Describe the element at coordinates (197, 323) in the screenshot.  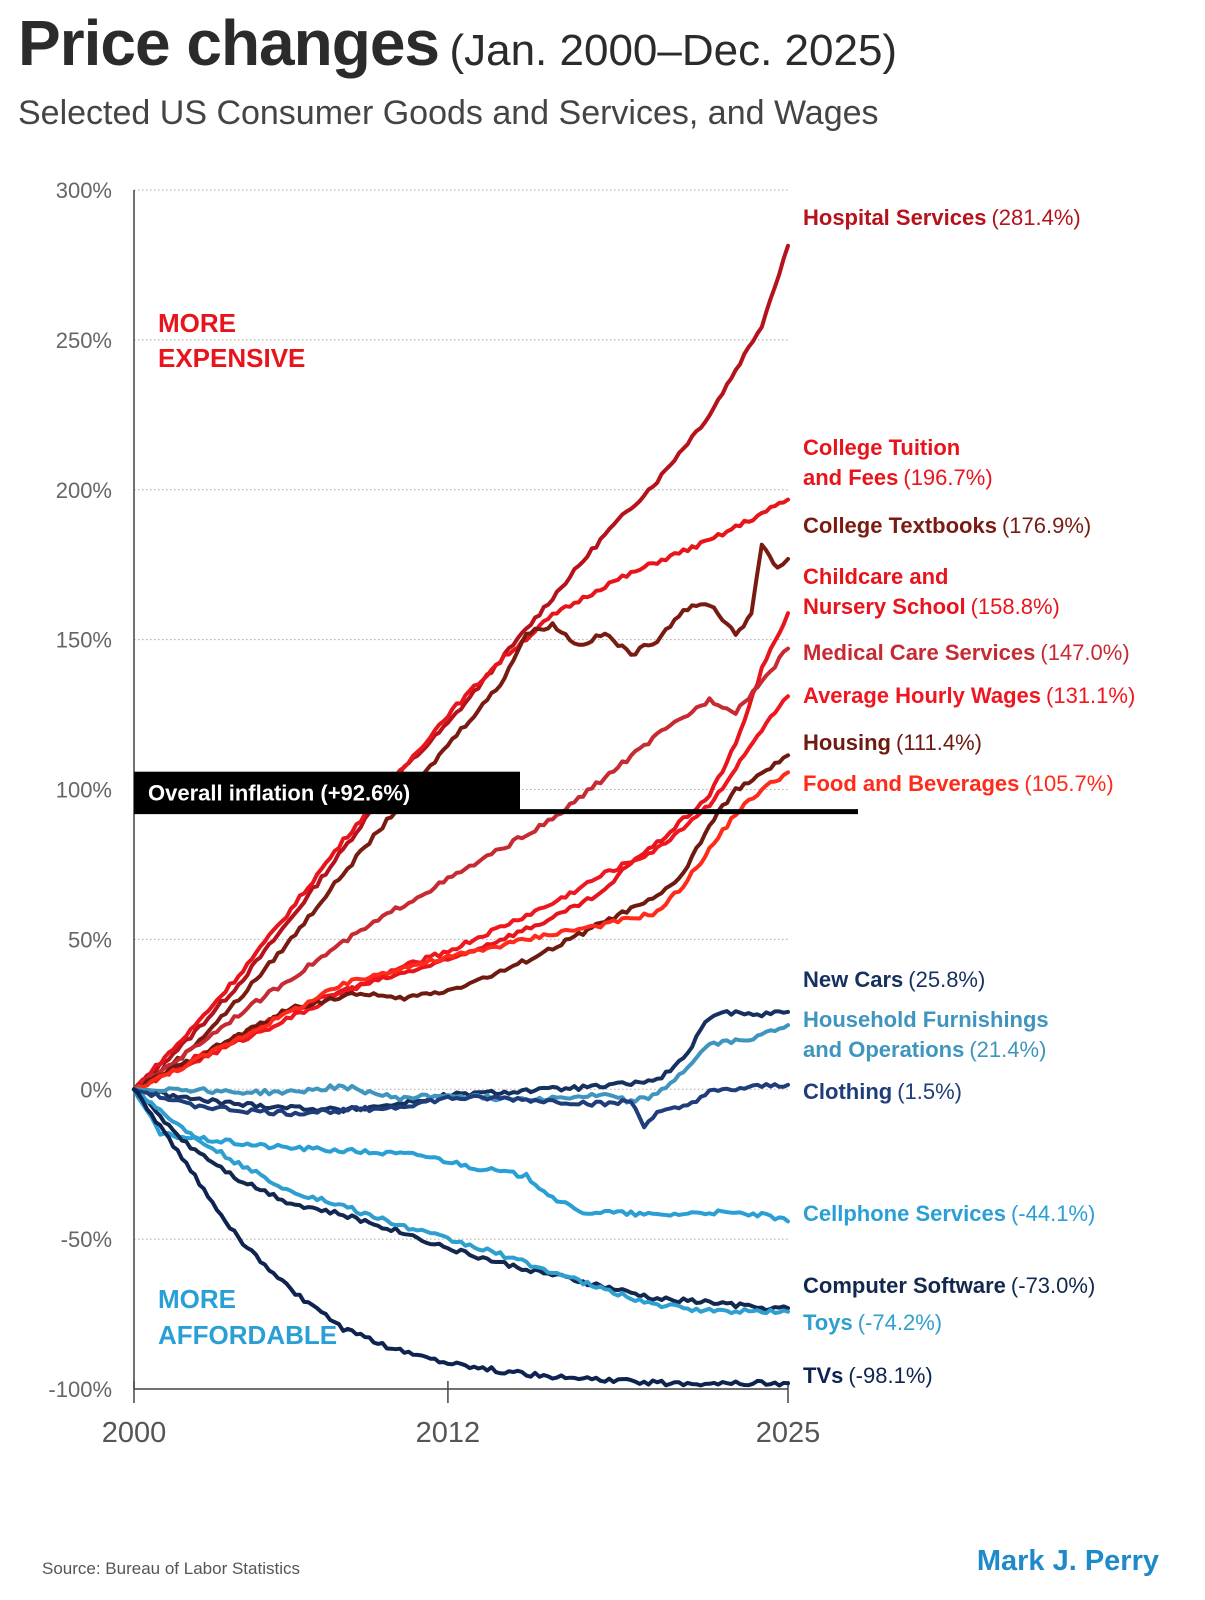
I see `region-label-more-expensive: MORE` at that location.